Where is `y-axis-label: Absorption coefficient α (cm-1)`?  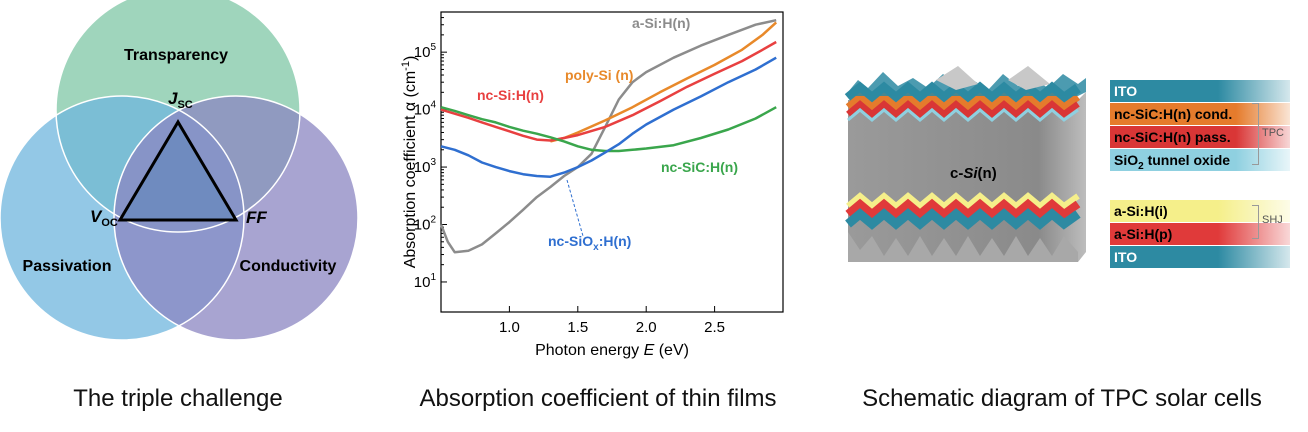 y-axis-label: Absorption coefficient α (cm-1) is located at coordinates (409, 162).